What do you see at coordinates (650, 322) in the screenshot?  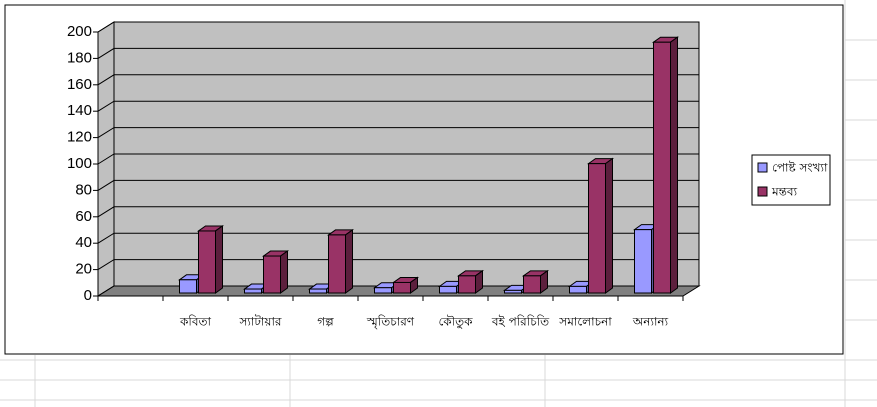 I see `x-tick-label: অন্যান্য` at bounding box center [650, 322].